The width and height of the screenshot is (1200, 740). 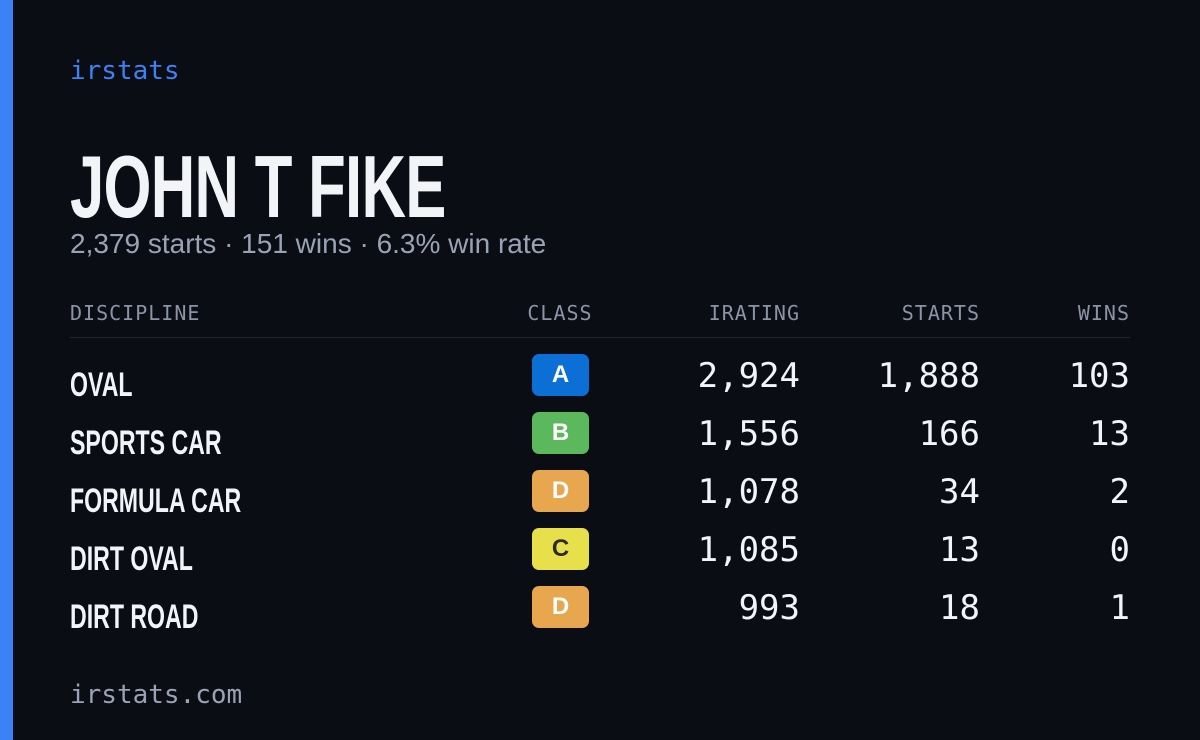 I want to click on starts: 166, so click(x=949, y=434).